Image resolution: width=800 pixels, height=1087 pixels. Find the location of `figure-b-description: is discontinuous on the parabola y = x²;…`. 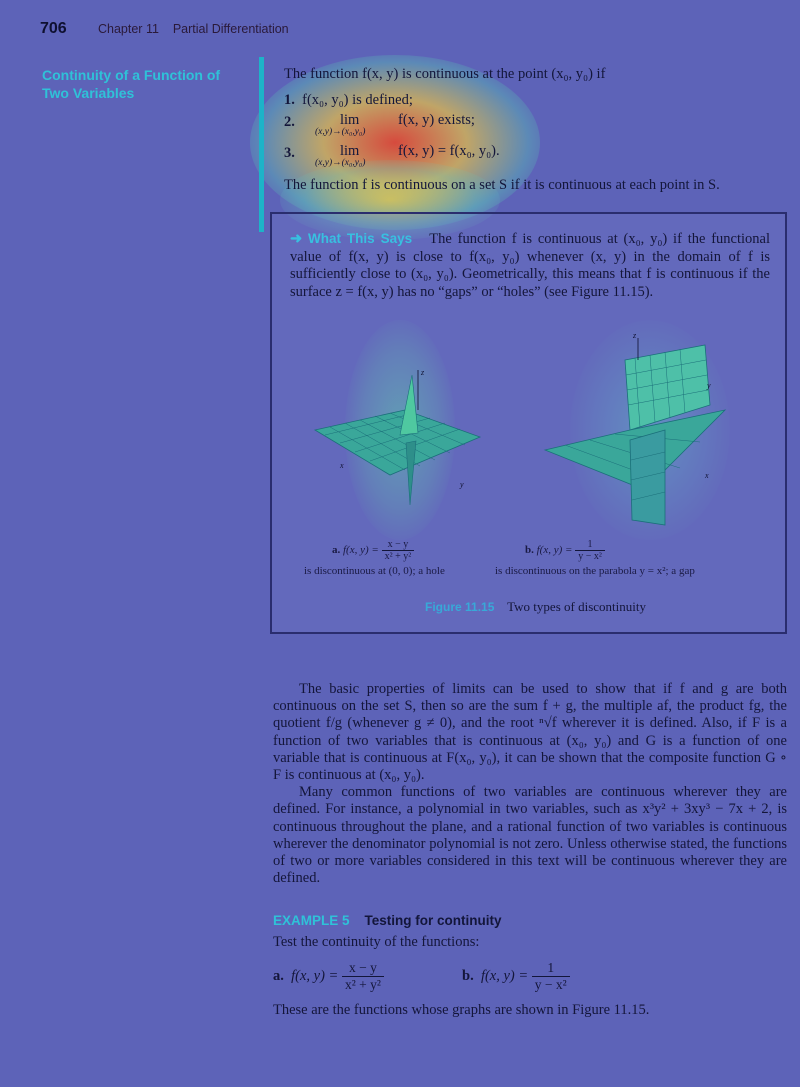

figure-b-description: is discontinuous on the parabola y = x²;… is located at coordinates (595, 571).